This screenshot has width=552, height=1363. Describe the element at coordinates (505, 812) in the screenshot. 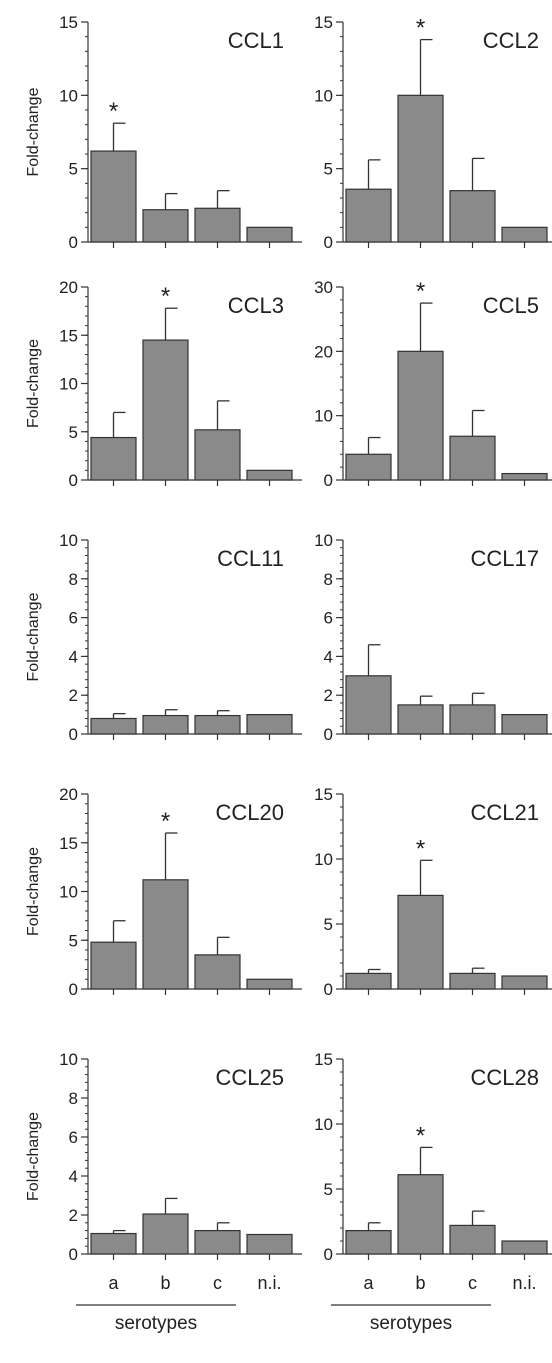

I see `panel-title: CCL21` at that location.